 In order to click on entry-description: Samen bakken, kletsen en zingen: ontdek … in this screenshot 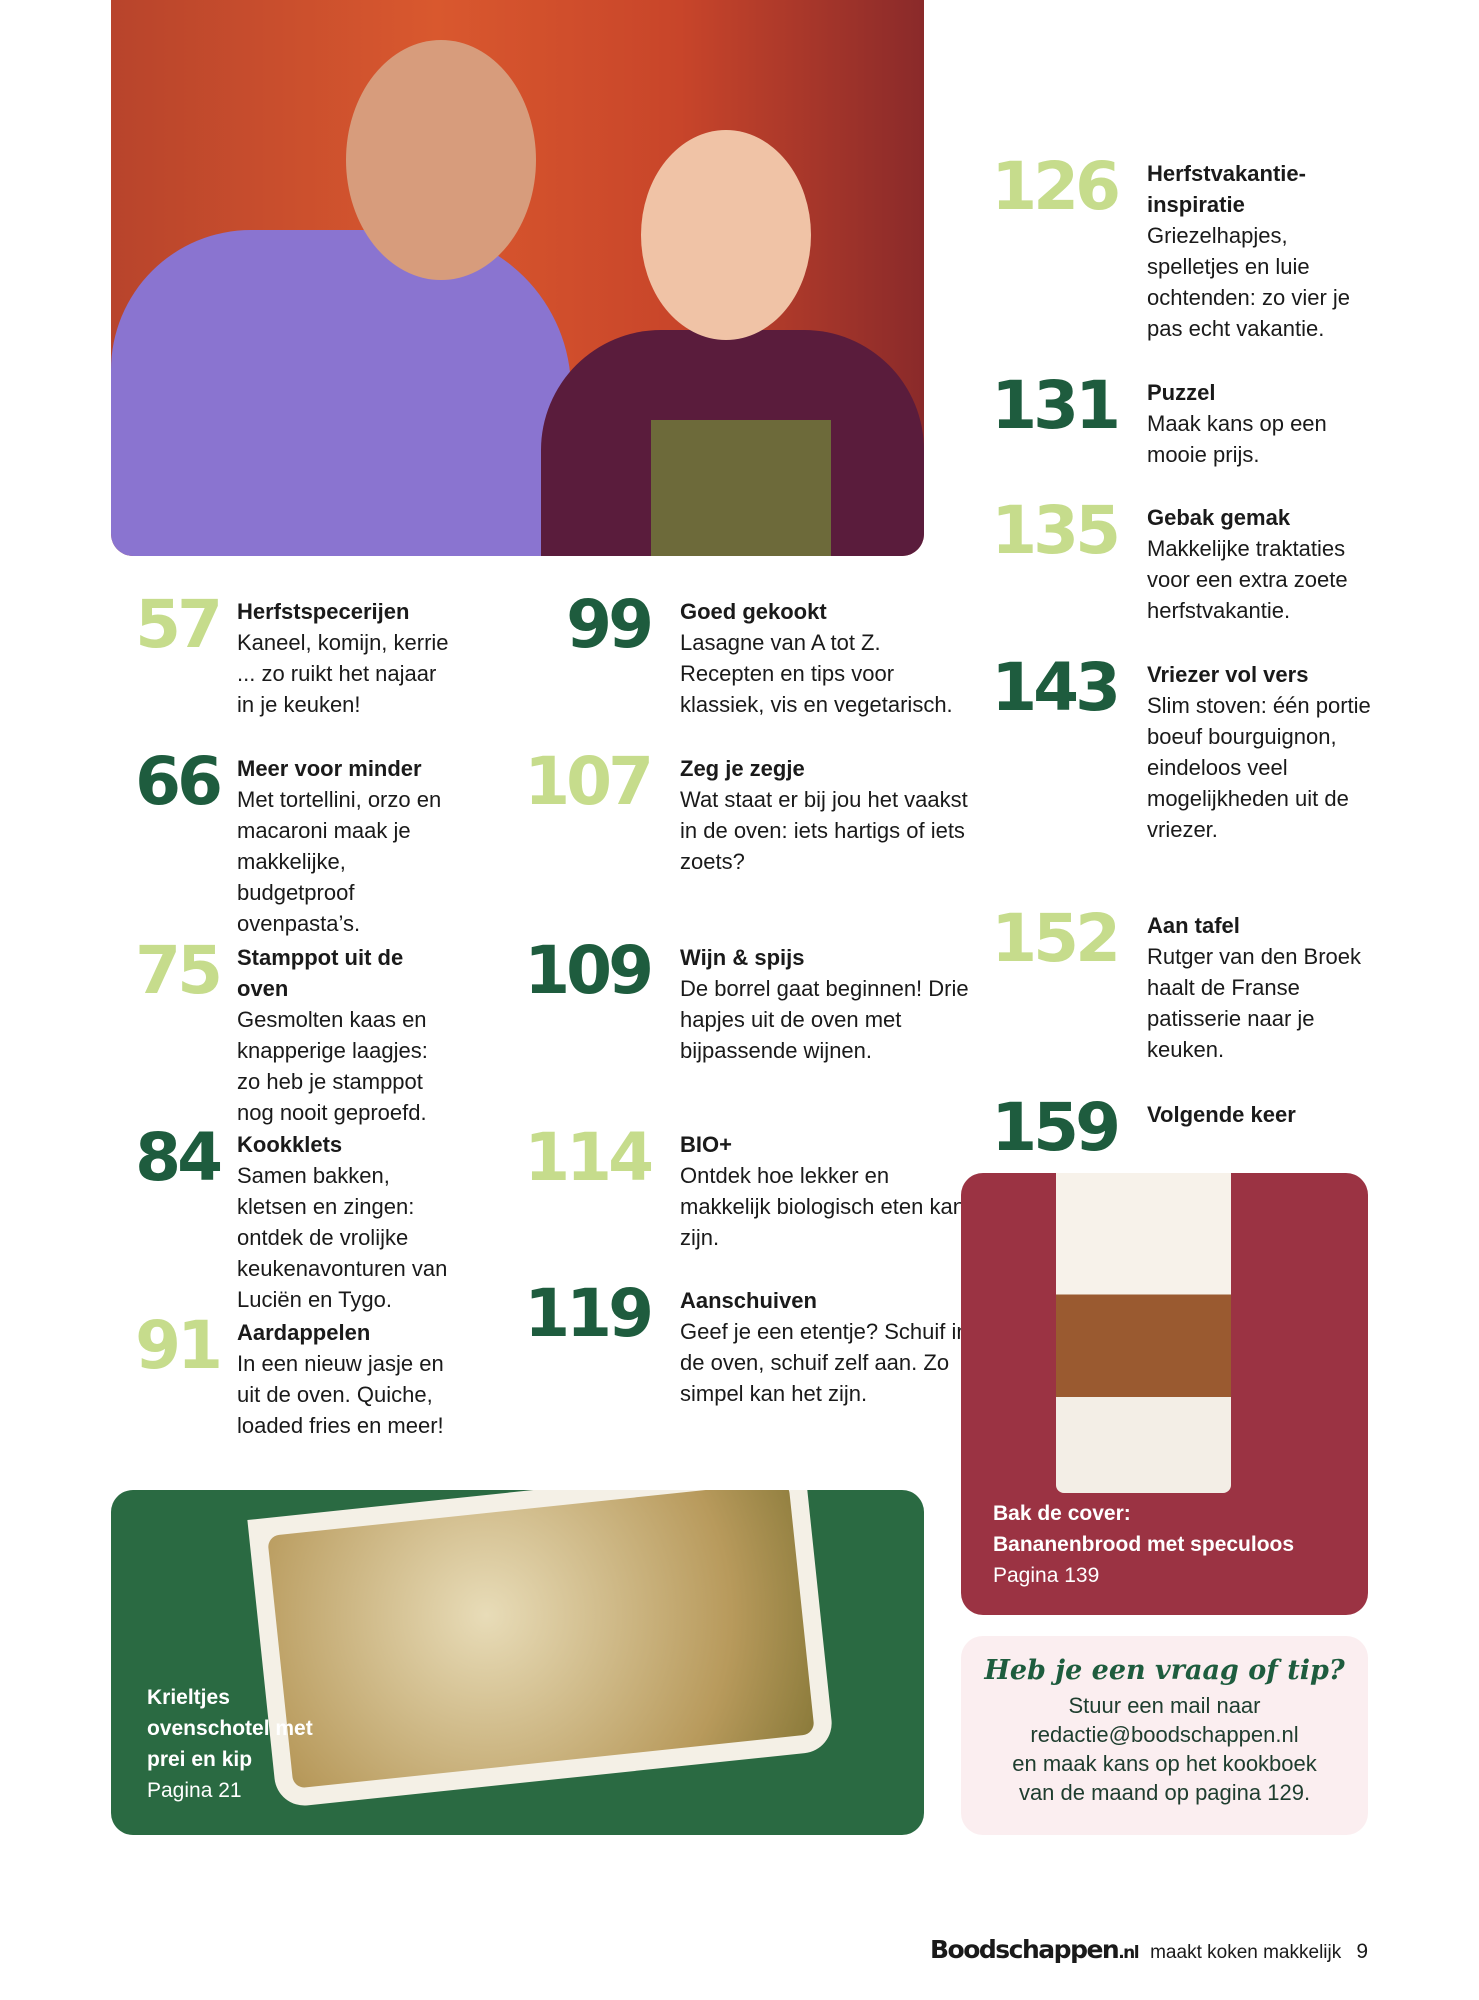, I will do `click(342, 1237)`.